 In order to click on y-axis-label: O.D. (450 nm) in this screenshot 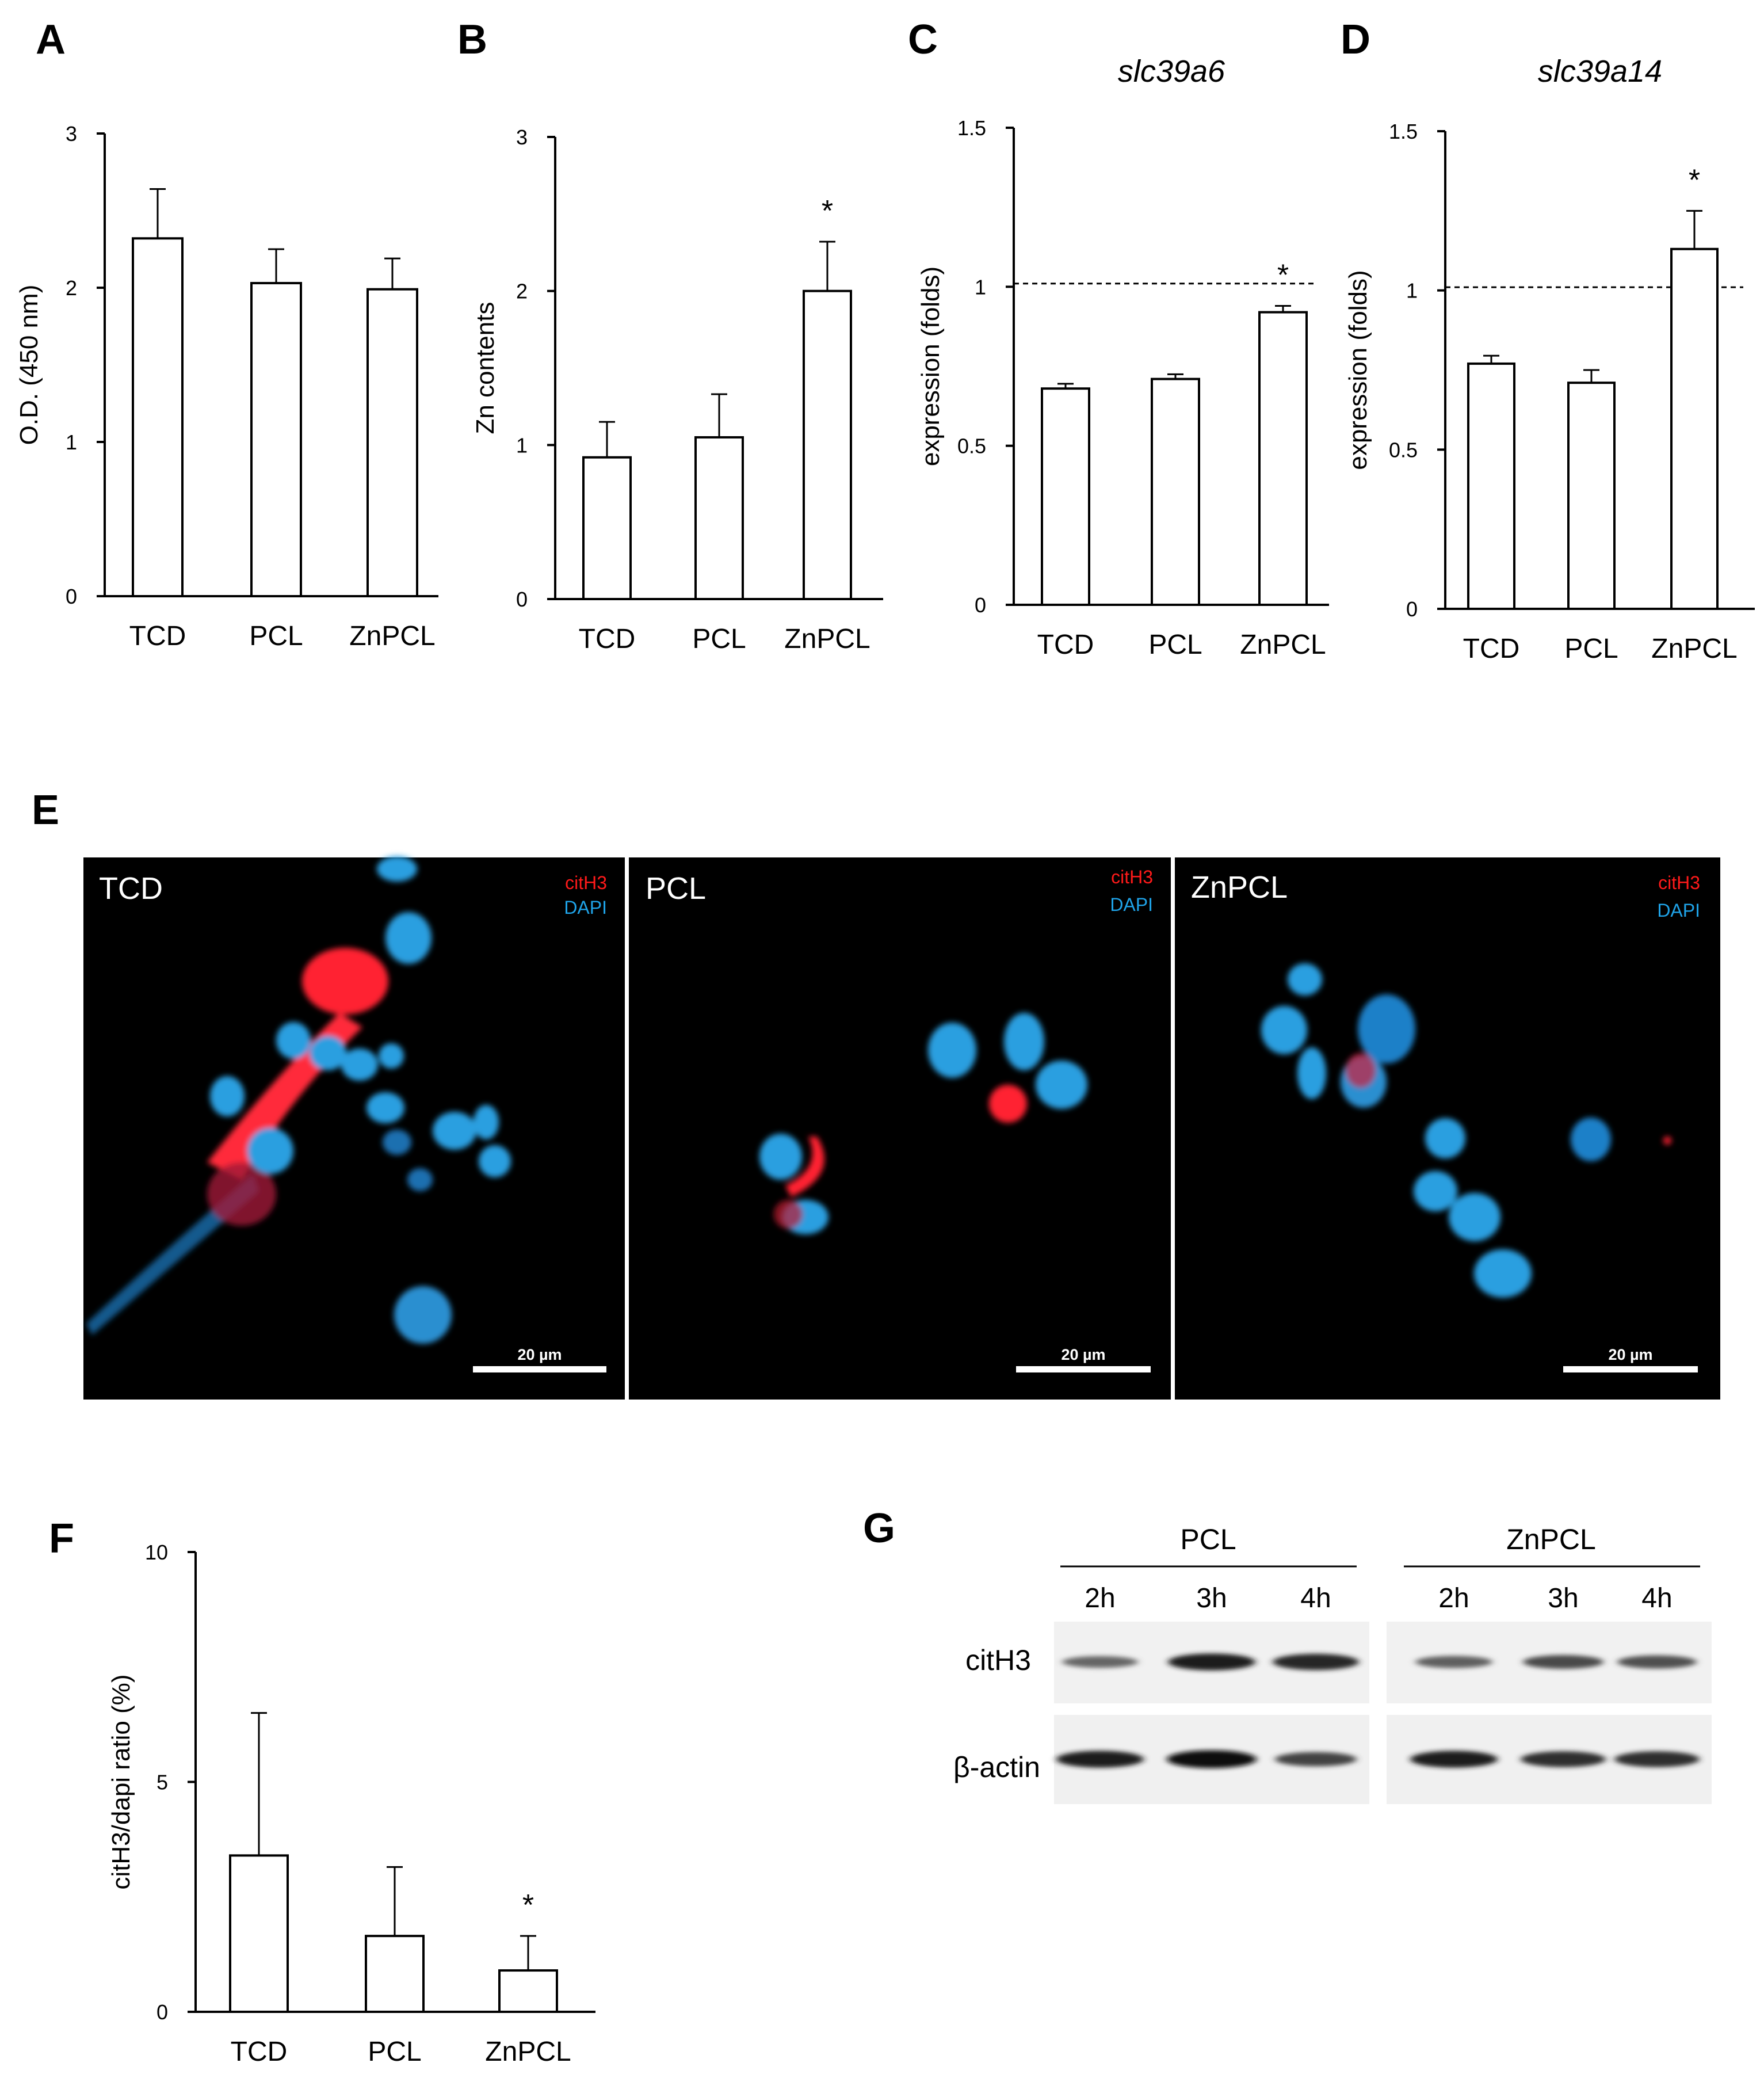, I will do `click(29, 365)`.